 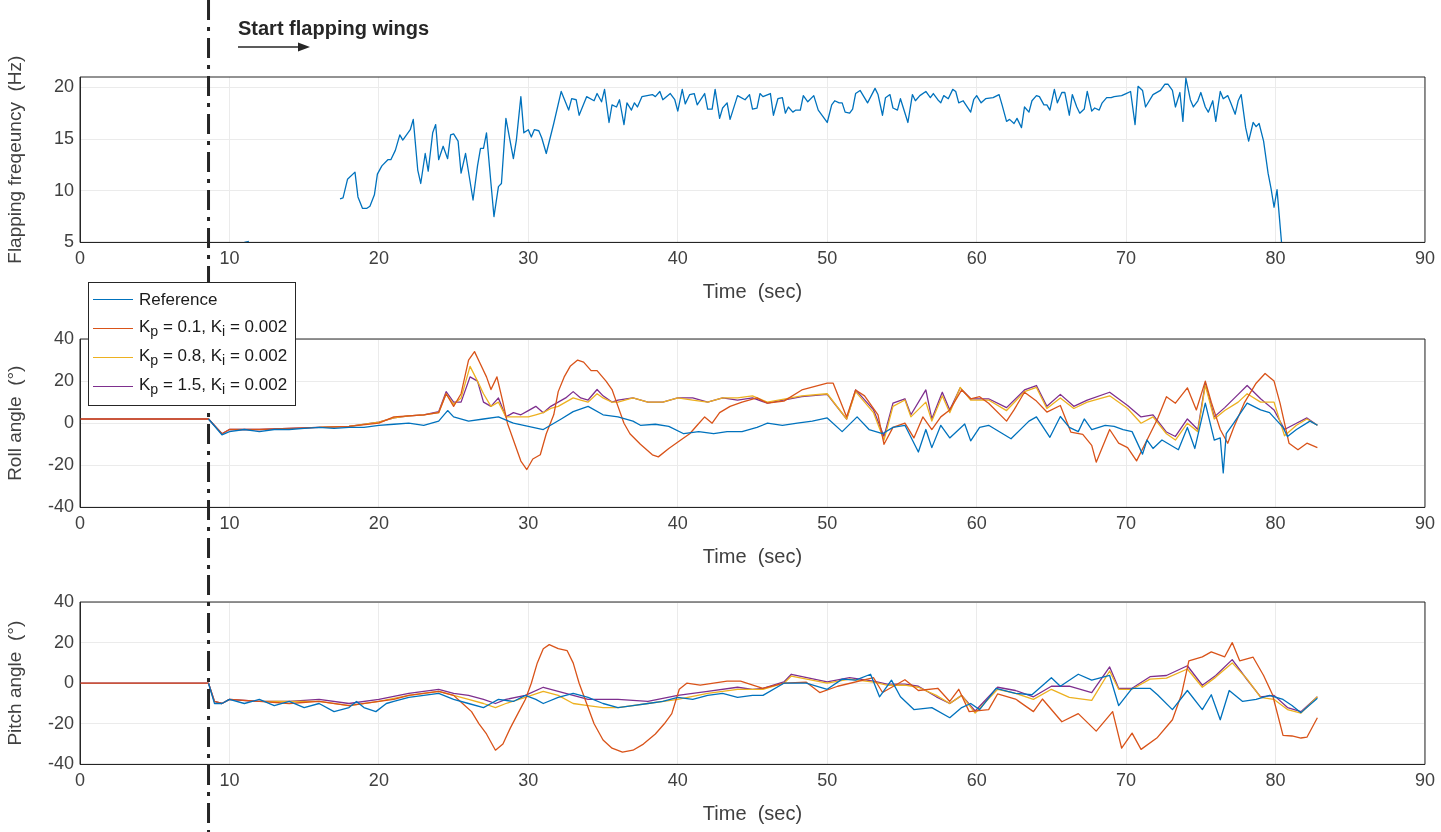 What do you see at coordinates (14, 683) in the screenshot?
I see `y-axis-title: Pitch angle (°)` at bounding box center [14, 683].